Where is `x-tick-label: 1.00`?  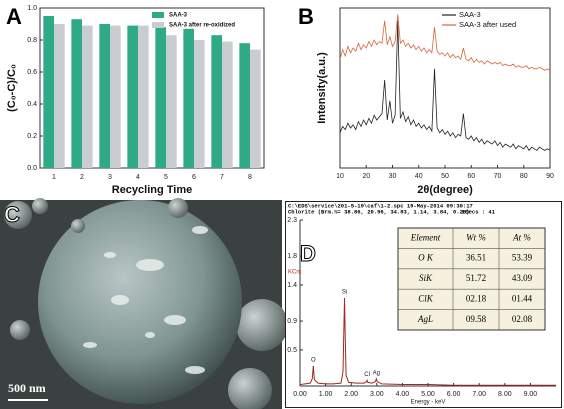 x-tick-label: 1.00 is located at coordinates (326, 394).